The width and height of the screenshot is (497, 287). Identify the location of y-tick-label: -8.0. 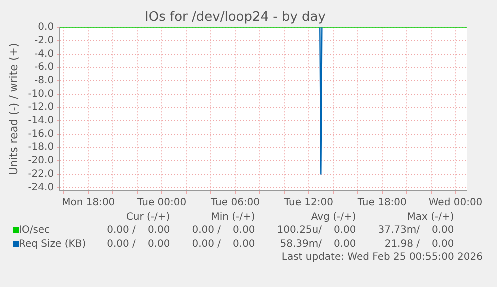
(44, 81).